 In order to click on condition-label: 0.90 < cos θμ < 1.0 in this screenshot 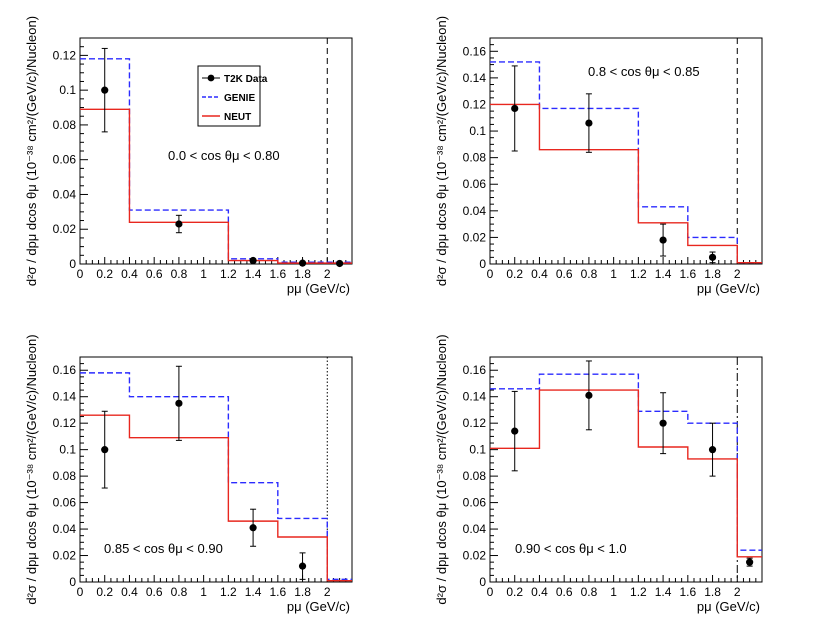, I will do `click(571, 548)`.